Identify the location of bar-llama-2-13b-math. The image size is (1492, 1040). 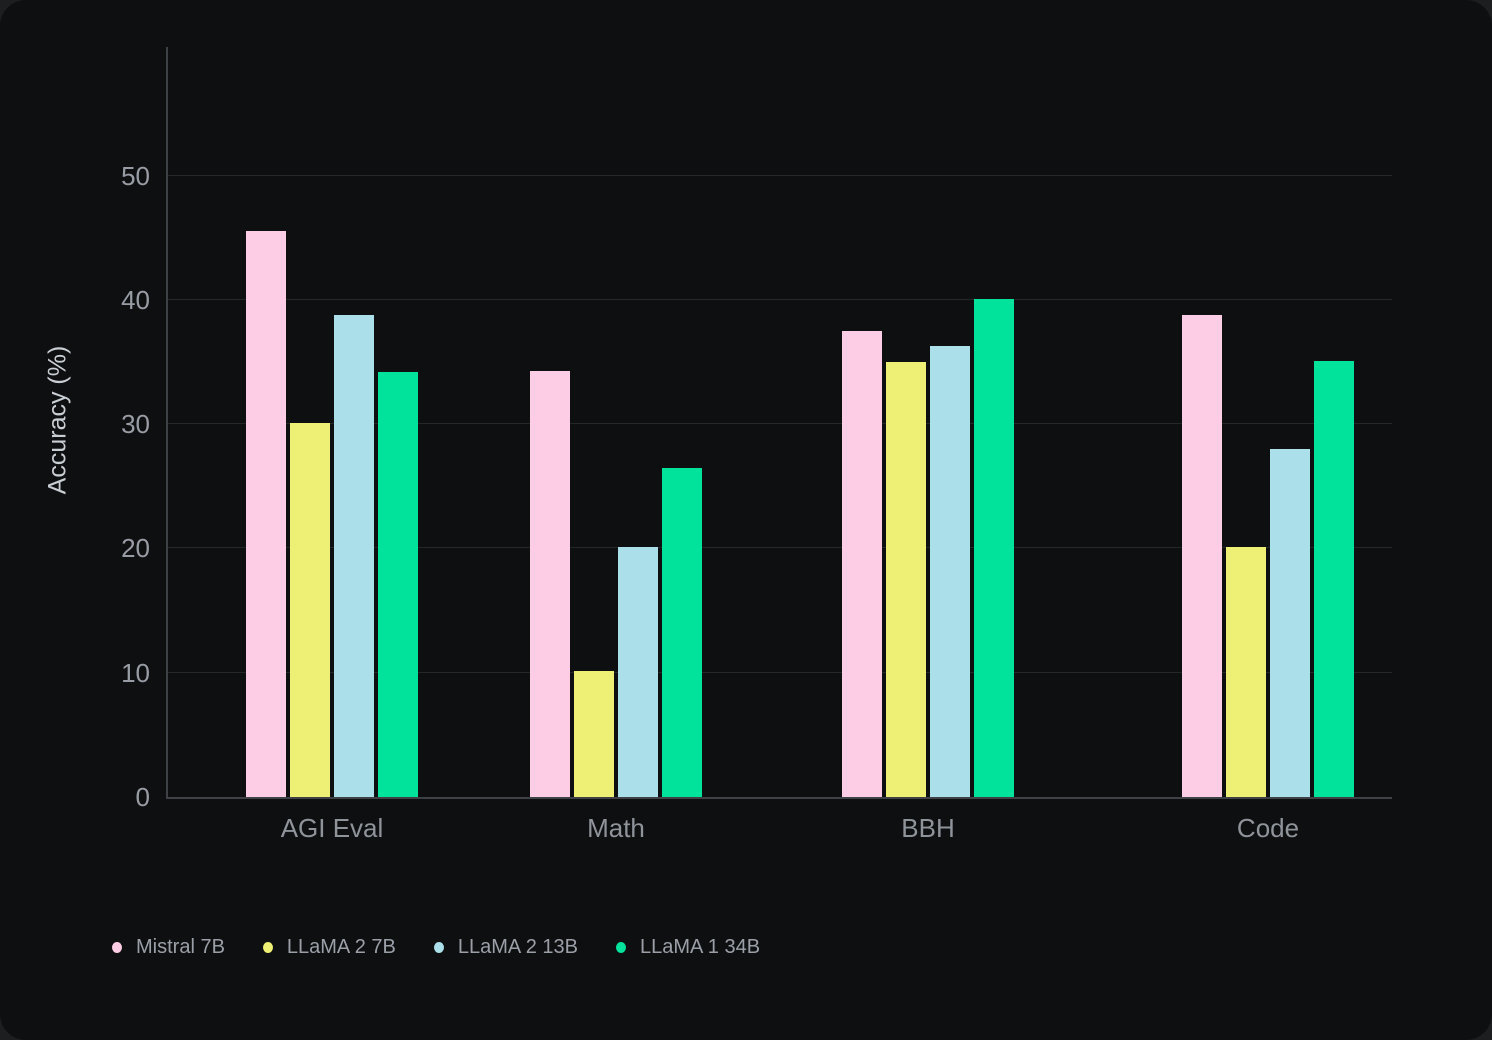
(638, 672).